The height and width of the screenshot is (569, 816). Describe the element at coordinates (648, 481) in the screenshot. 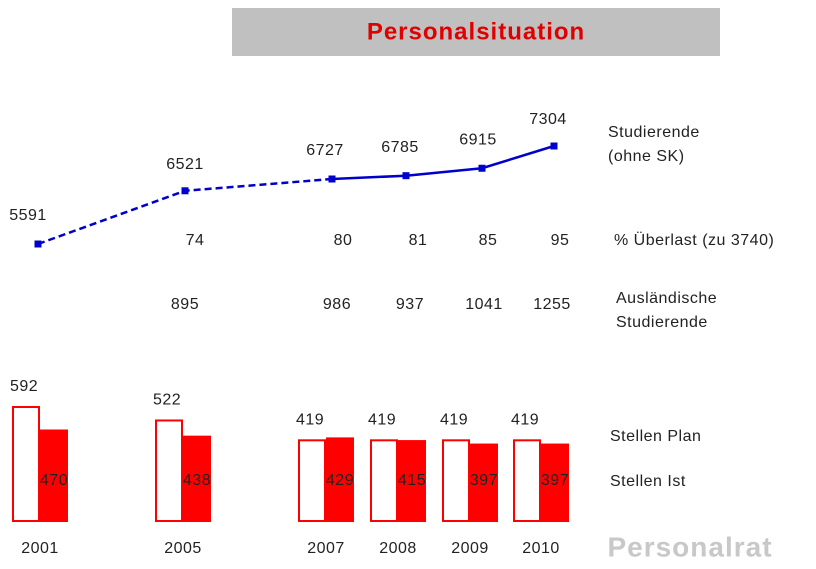

I see `legend-label: Stellen Ist` at that location.